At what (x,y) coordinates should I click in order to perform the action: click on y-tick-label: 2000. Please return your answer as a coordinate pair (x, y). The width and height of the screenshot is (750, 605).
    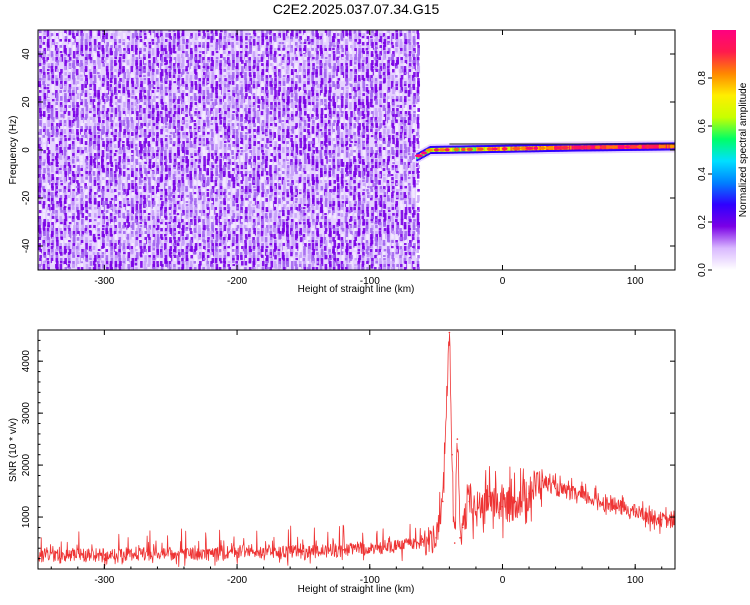
    Looking at the image, I should click on (26, 465).